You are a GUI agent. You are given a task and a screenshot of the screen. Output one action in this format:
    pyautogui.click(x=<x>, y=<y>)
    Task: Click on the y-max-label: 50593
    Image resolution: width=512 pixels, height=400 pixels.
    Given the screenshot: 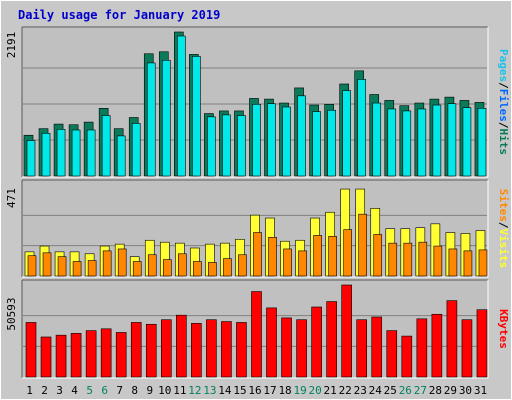 What is the action you would take?
    pyautogui.click(x=11, y=313)
    